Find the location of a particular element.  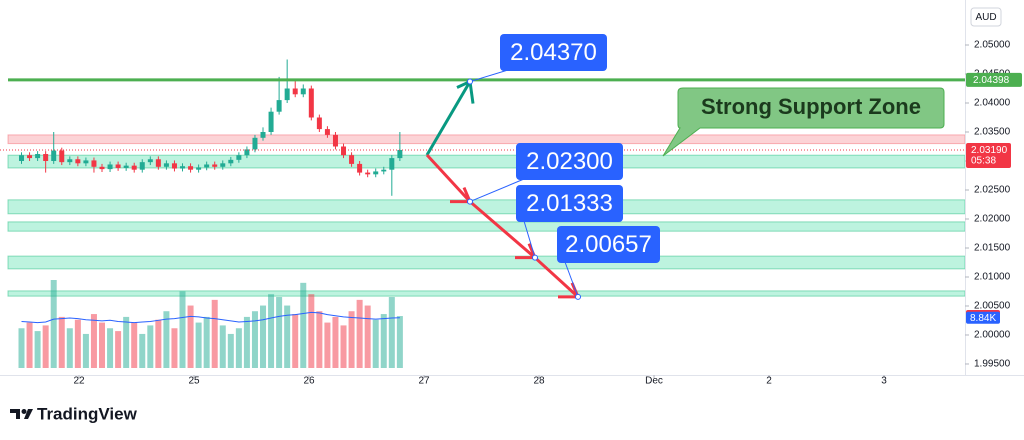

x-tick-label: 22 is located at coordinates (79, 381).